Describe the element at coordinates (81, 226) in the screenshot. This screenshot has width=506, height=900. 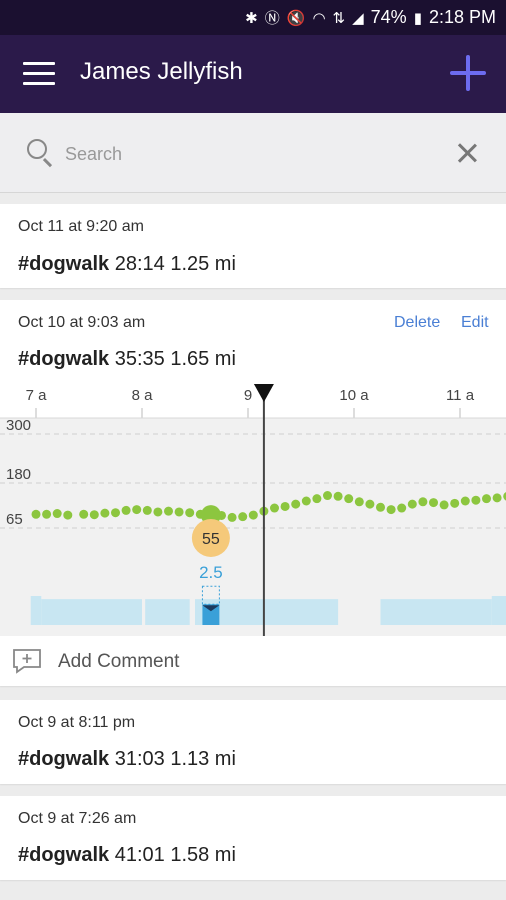
I see `entry-date: Oct 11 at 9:20 am` at that location.